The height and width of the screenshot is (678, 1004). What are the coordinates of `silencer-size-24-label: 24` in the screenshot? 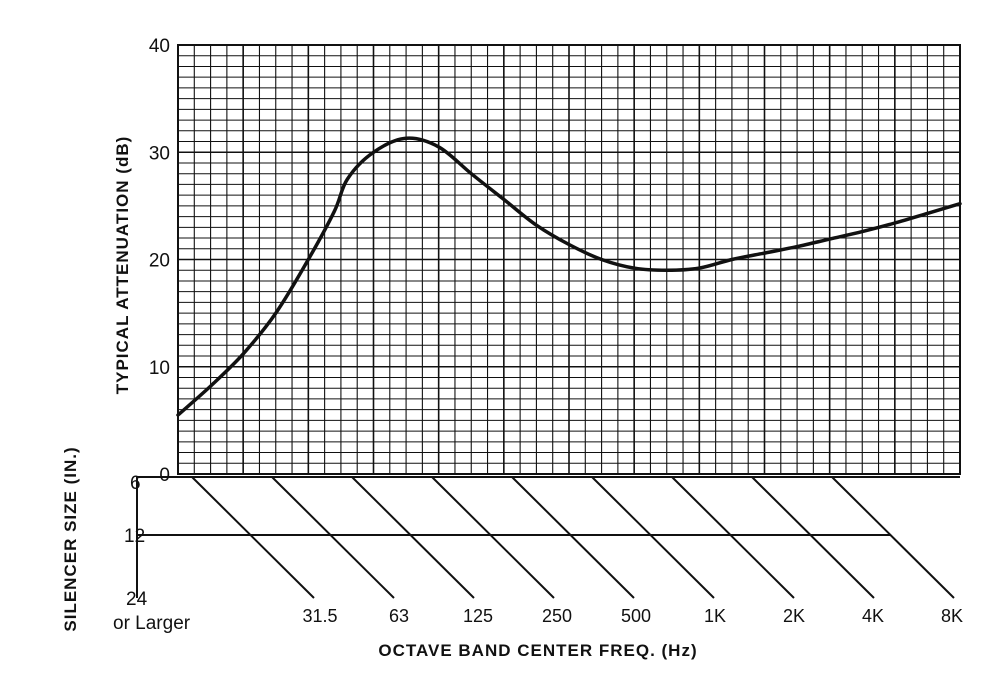 It's located at (137, 599).